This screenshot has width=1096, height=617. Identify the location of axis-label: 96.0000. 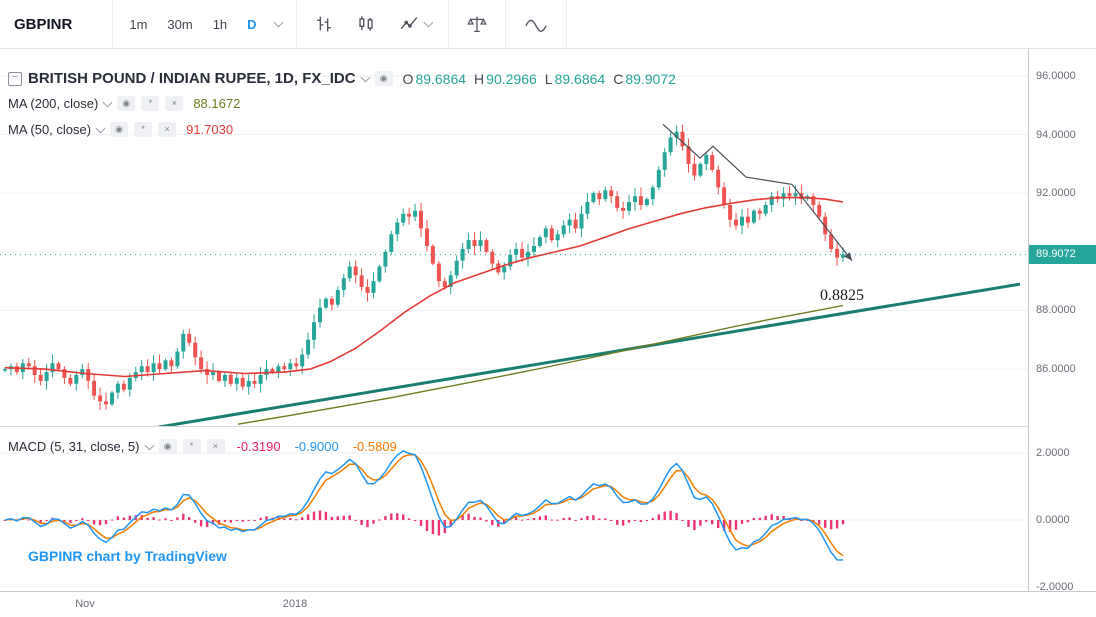
(1056, 75).